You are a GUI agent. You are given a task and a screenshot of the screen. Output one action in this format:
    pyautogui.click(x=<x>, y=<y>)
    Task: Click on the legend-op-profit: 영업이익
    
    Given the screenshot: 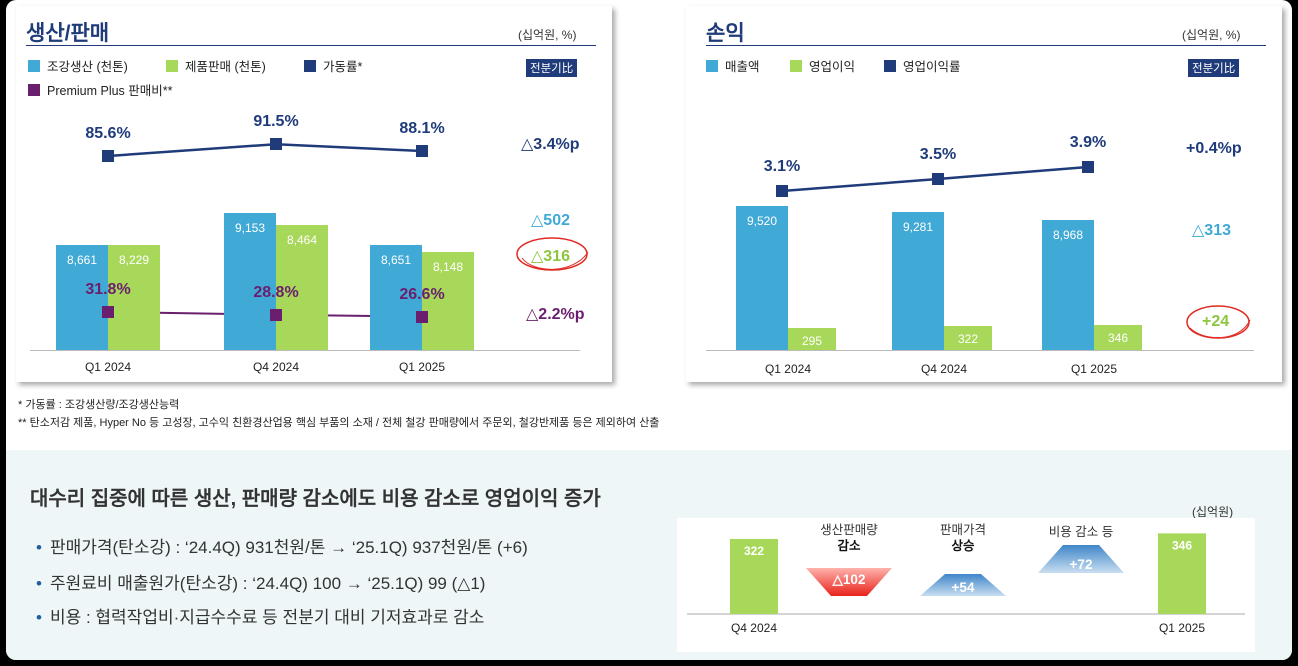 What is the action you would take?
    pyautogui.click(x=822, y=65)
    